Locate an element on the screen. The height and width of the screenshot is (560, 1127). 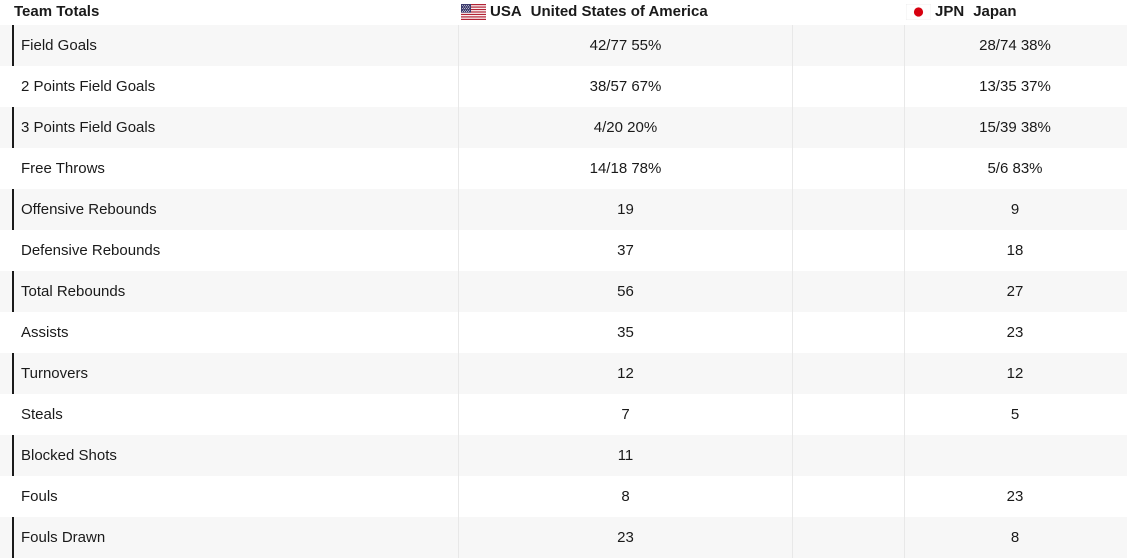
team-code-jpn: JPN is located at coordinates (950, 11).